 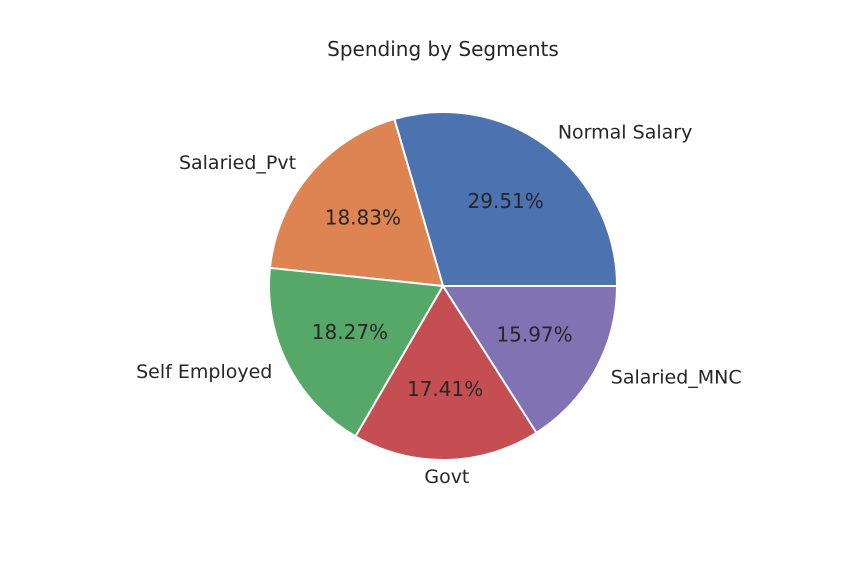 I want to click on pie-slice-self-employed, so click(x=356, y=352).